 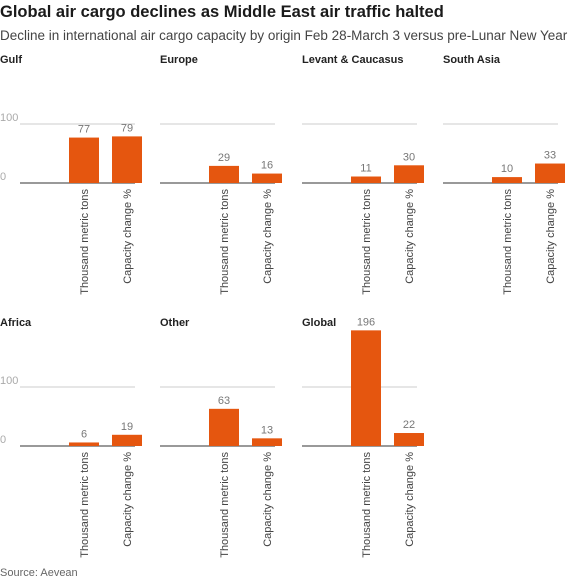 I want to click on panel-title: Levant & Caucasus, so click(x=352, y=60).